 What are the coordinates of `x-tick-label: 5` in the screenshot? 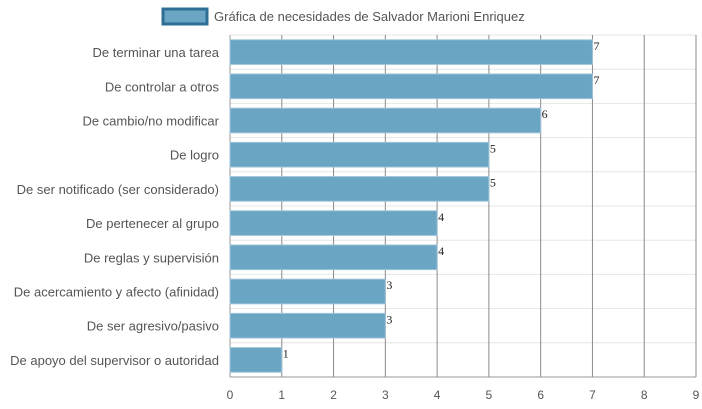 It's located at (489, 395).